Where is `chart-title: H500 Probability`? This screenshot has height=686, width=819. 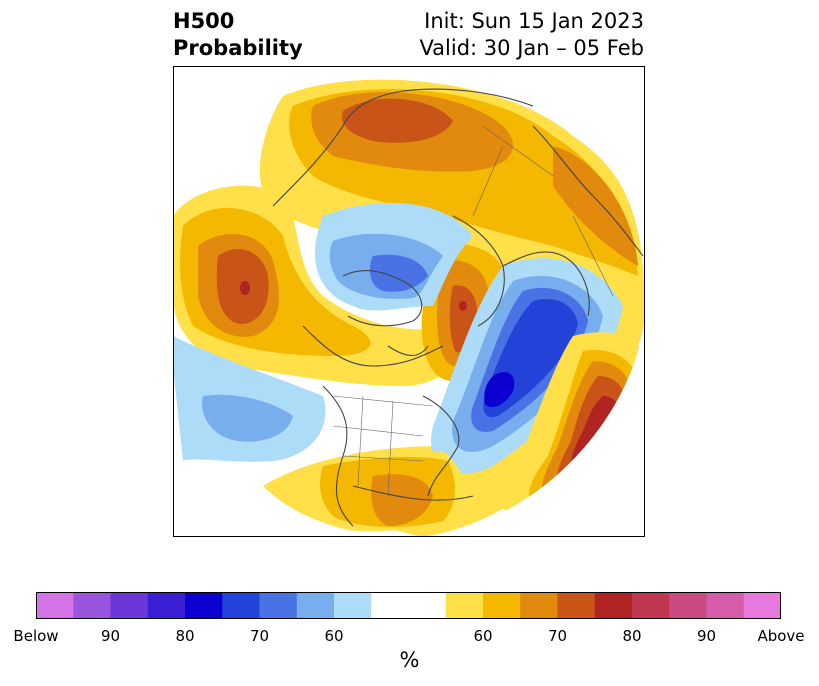
chart-title: H500 Probability is located at coordinates (238, 35).